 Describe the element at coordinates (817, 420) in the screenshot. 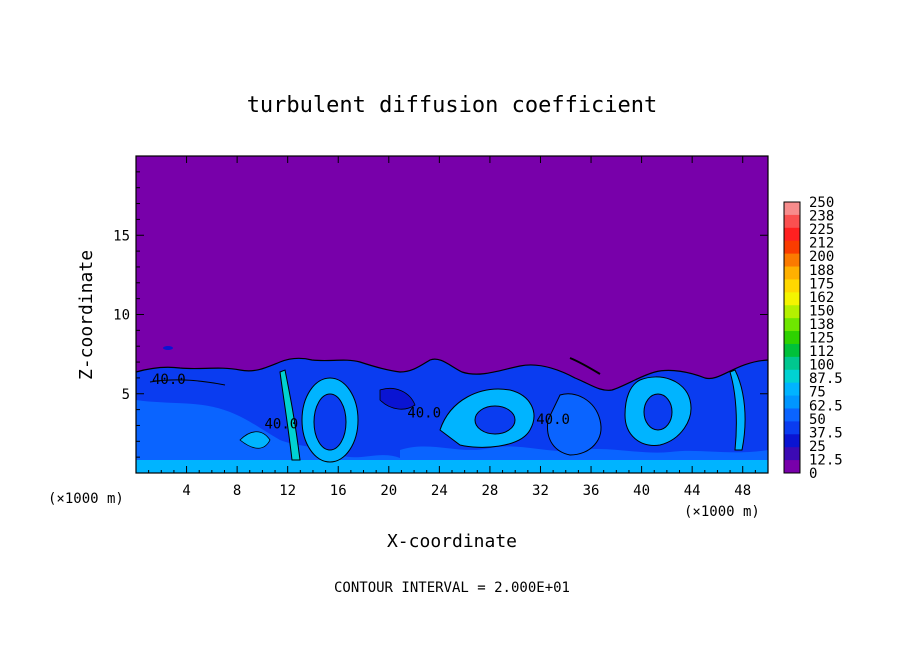

I see `colorbar-label: 50` at that location.